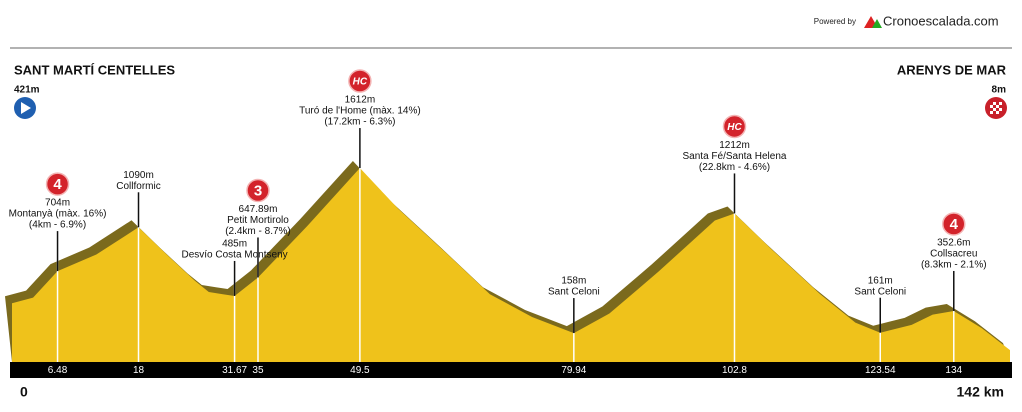 The width and height of the screenshot is (1022, 412). I want to click on point-label: Desvío Costa Montseny, so click(234, 255).